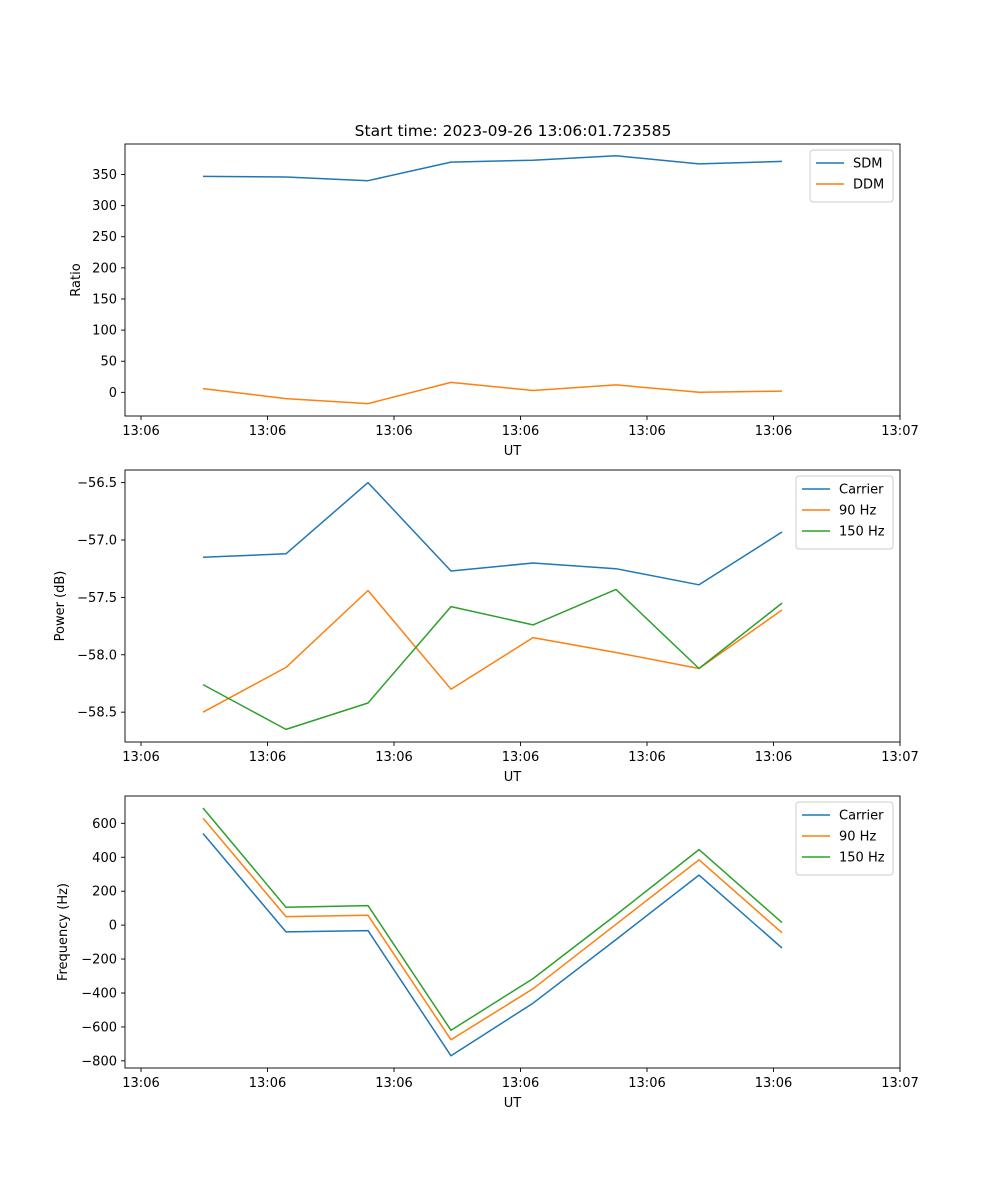  I want to click on y-tick-label: −58.0, so click(97, 655).